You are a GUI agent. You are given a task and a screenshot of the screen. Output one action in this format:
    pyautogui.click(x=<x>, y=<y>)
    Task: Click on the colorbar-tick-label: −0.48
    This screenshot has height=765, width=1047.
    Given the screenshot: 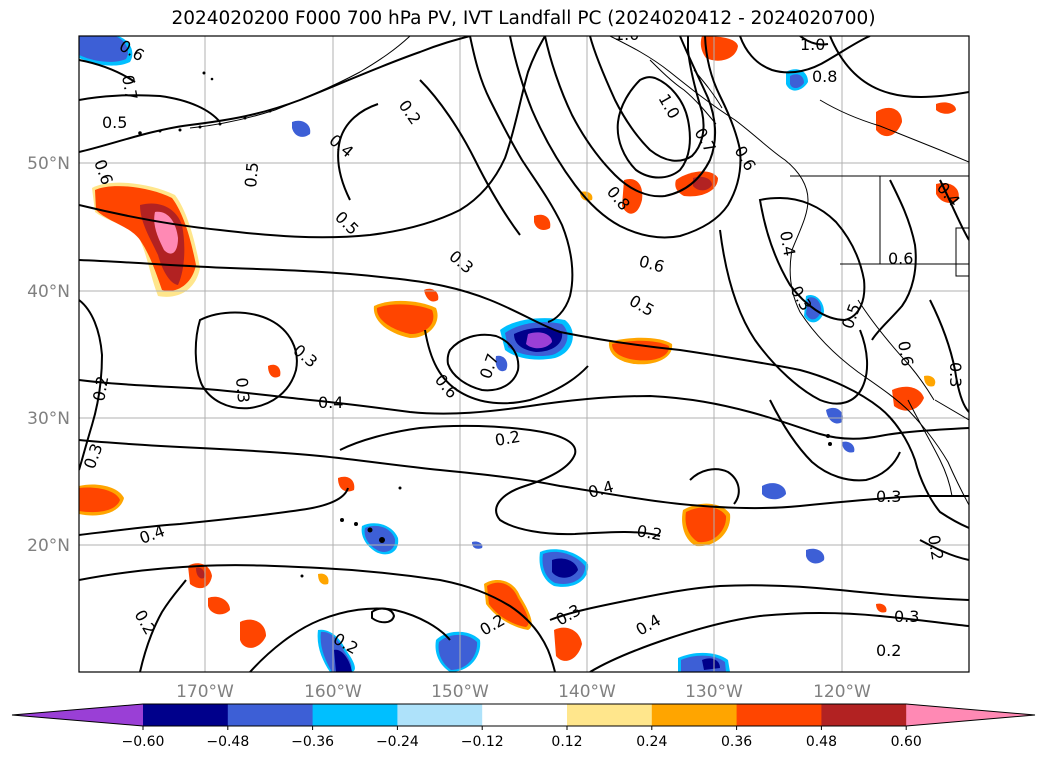 What is the action you would take?
    pyautogui.click(x=227, y=742)
    